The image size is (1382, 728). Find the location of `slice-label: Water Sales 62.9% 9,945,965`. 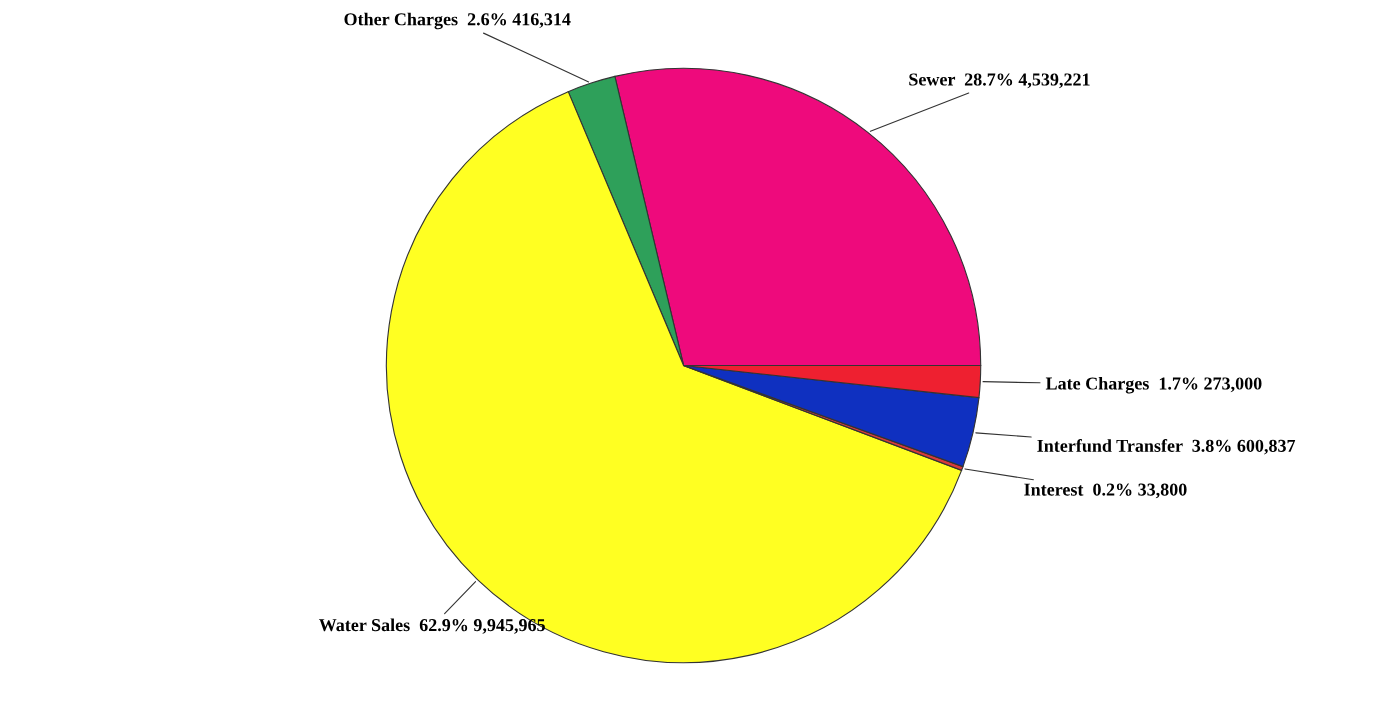

slice-label: Water Sales 62.9% 9,945,965 is located at coordinates (431, 626).